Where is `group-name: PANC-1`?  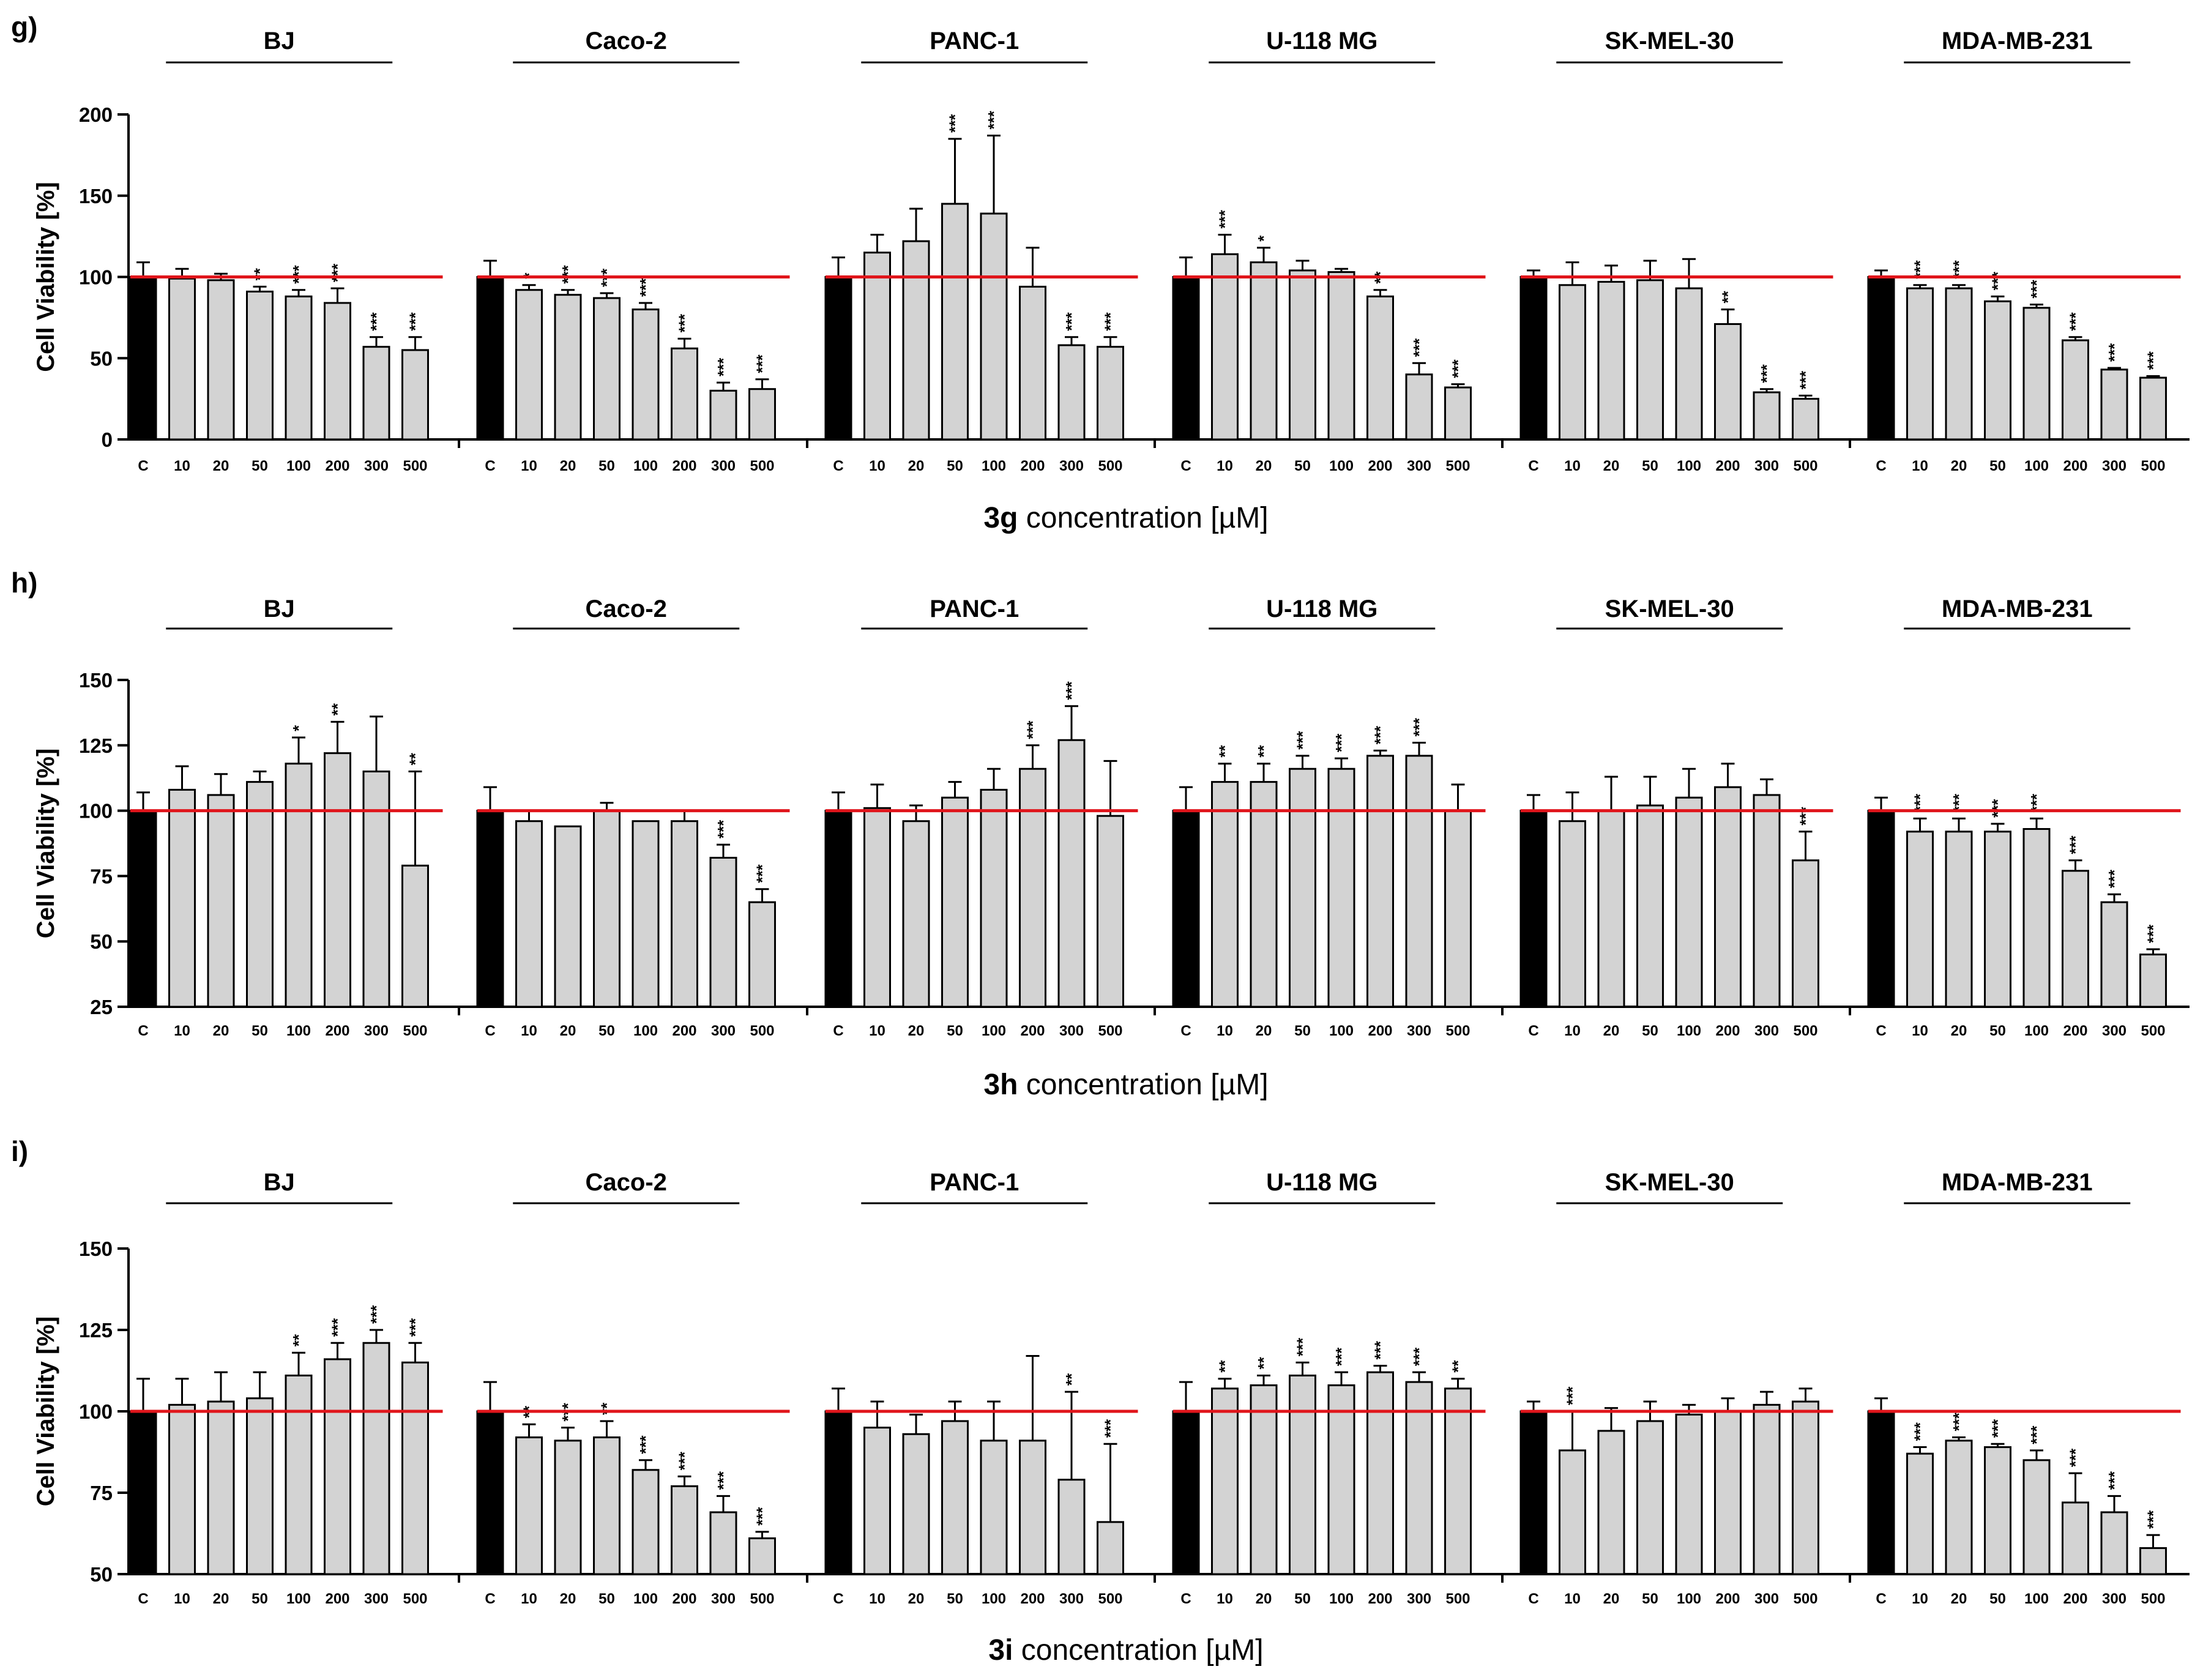 group-name: PANC-1 is located at coordinates (974, 1182).